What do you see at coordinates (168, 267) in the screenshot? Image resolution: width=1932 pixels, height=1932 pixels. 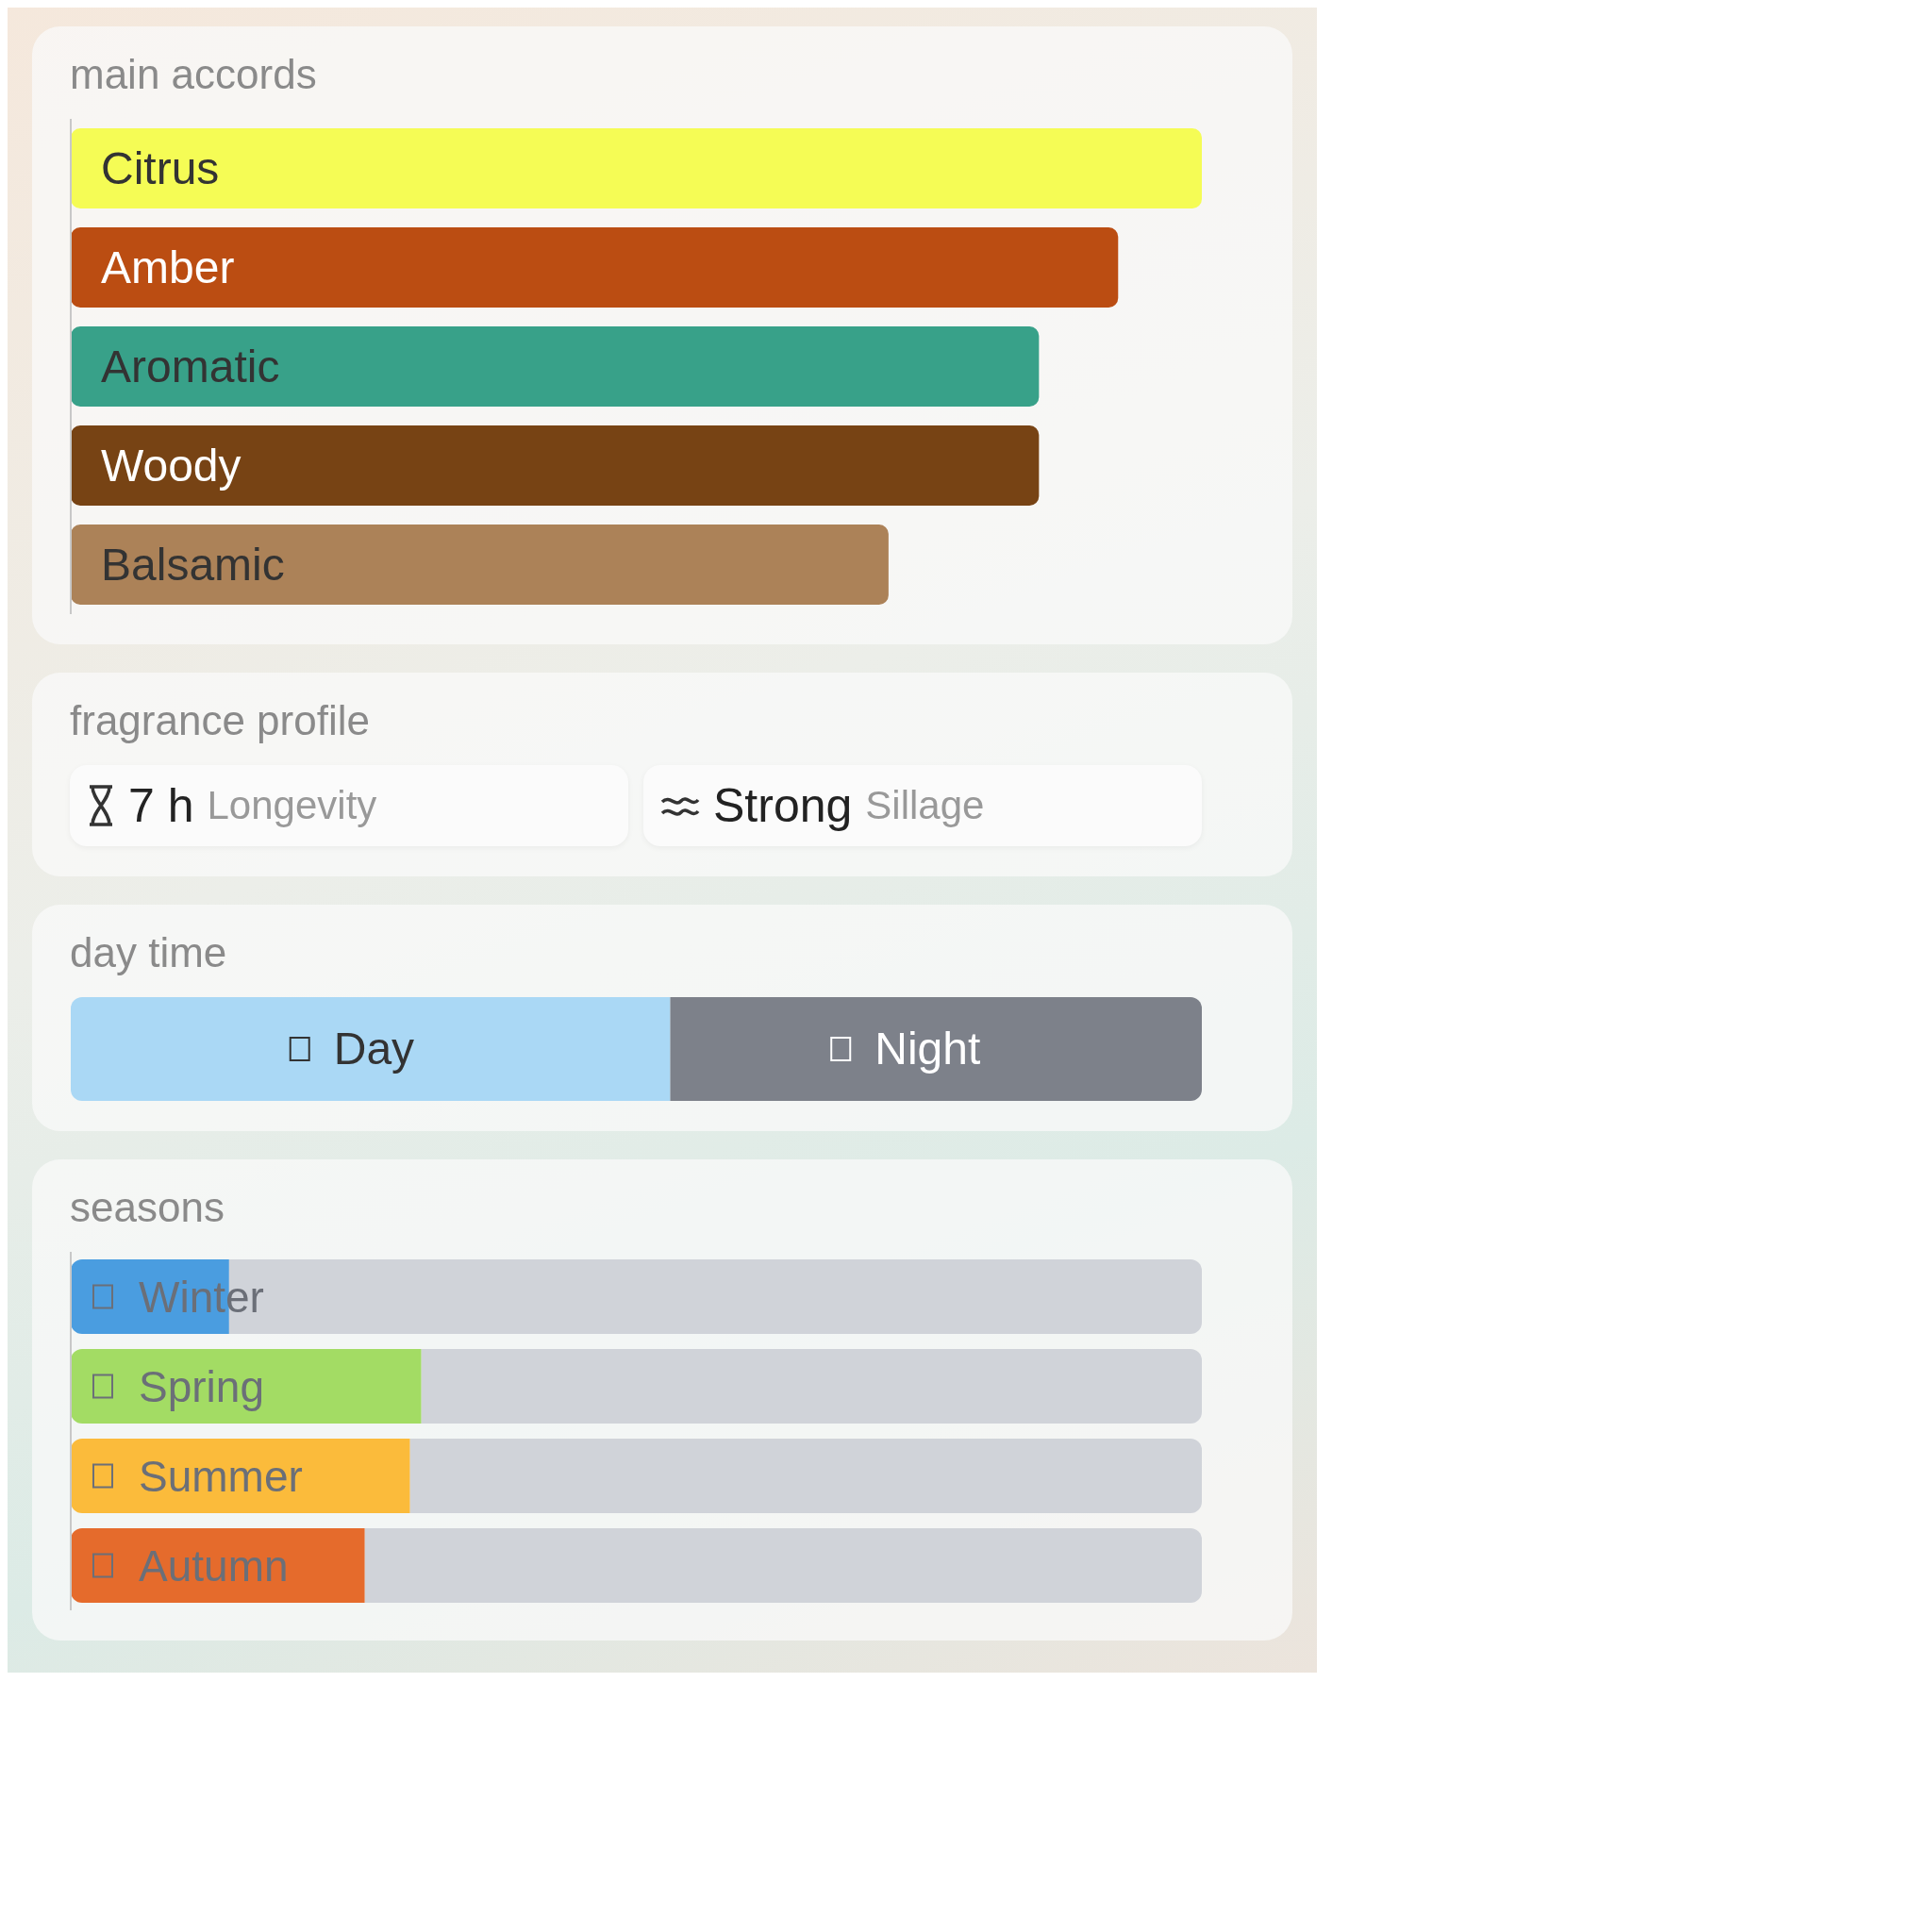 I see `y-tick-label: Amber` at bounding box center [168, 267].